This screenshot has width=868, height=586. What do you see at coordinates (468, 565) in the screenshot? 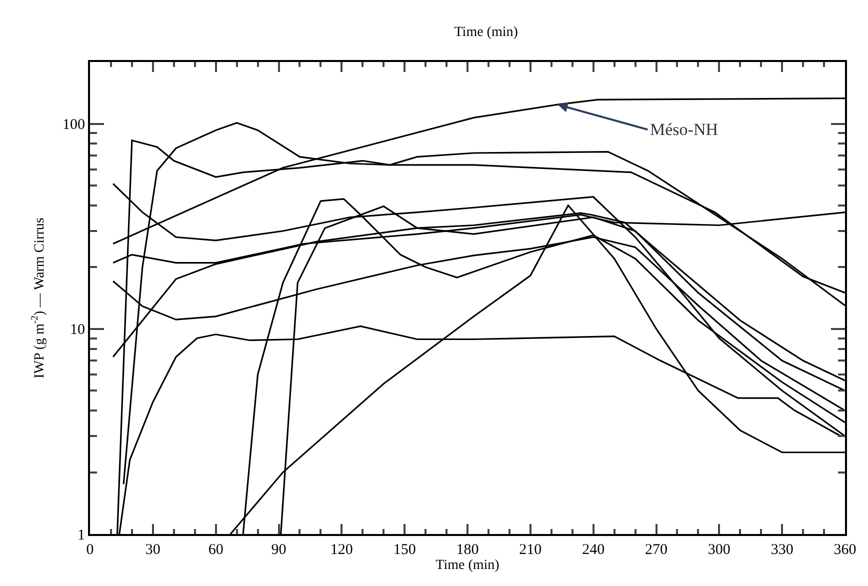
I see `x-axis-title: Time (min)` at bounding box center [468, 565].